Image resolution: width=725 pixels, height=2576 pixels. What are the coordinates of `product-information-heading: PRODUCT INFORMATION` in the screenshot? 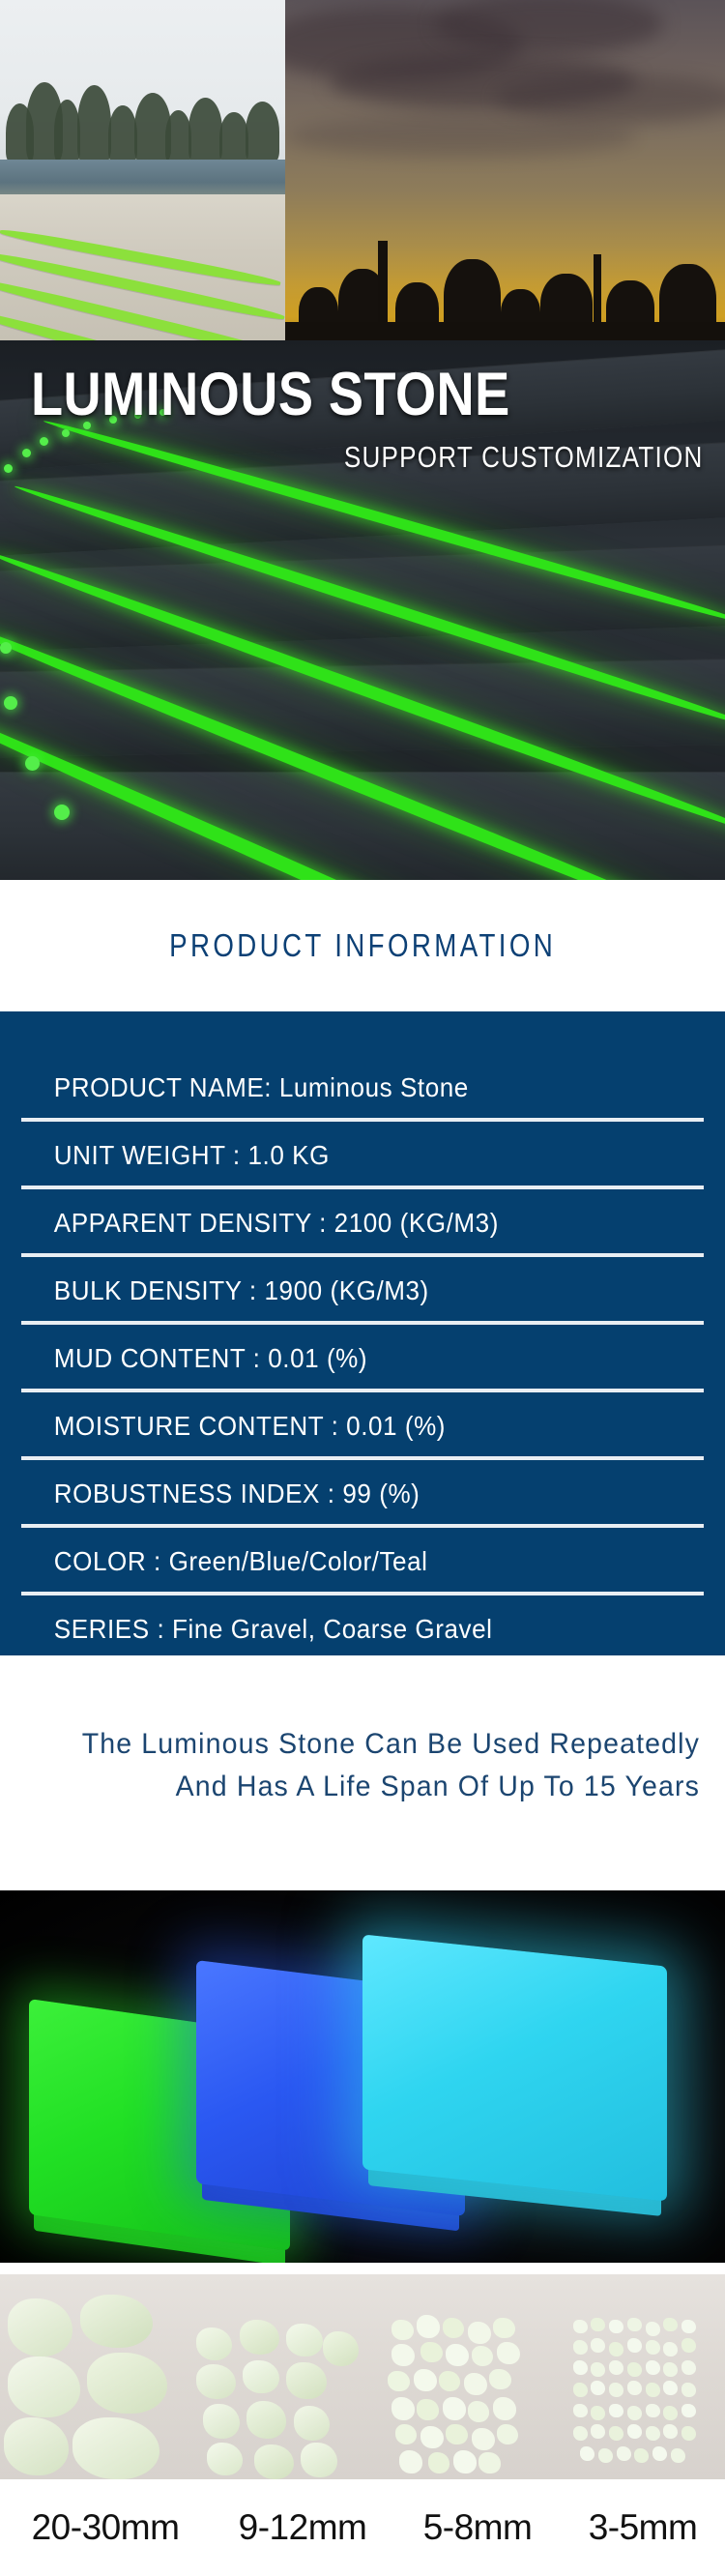 It's located at (362, 945).